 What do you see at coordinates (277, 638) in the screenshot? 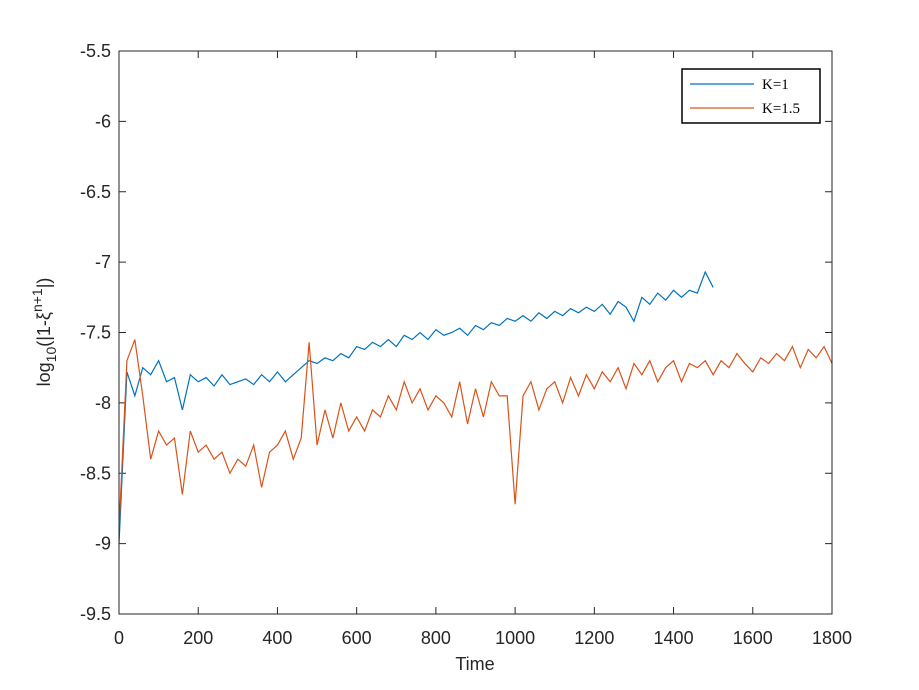
I see `x-tick-label: 400` at bounding box center [277, 638].